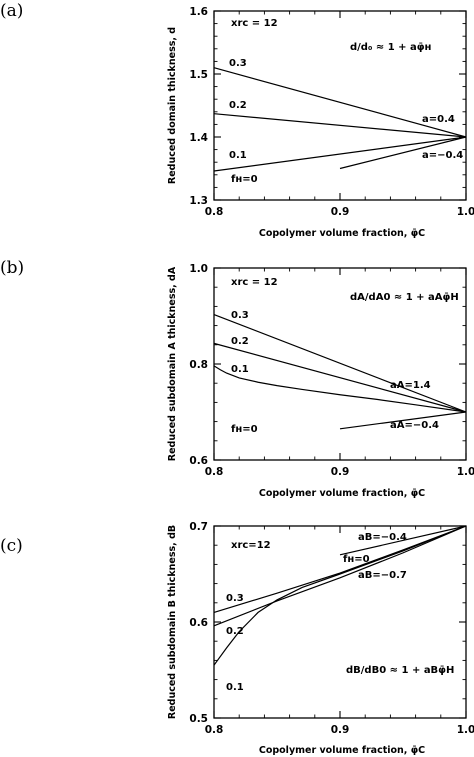 The image size is (474, 757). I want to click on panel-a-ytick-label: 1.4, so click(198, 138).